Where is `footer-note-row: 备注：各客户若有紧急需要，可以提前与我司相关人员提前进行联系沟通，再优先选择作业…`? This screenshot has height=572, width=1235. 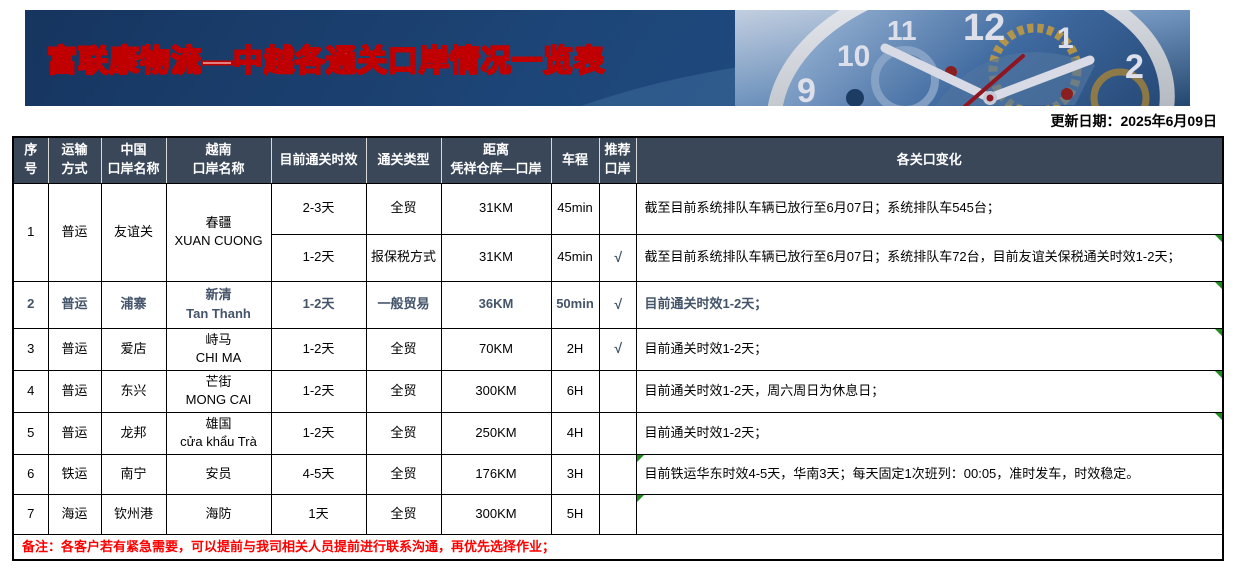
footer-note-row: 备注：各客户若有紧急需要，可以提前与我司相关人员提前进行联系沟通，再优先选择作业… is located at coordinates (618, 547).